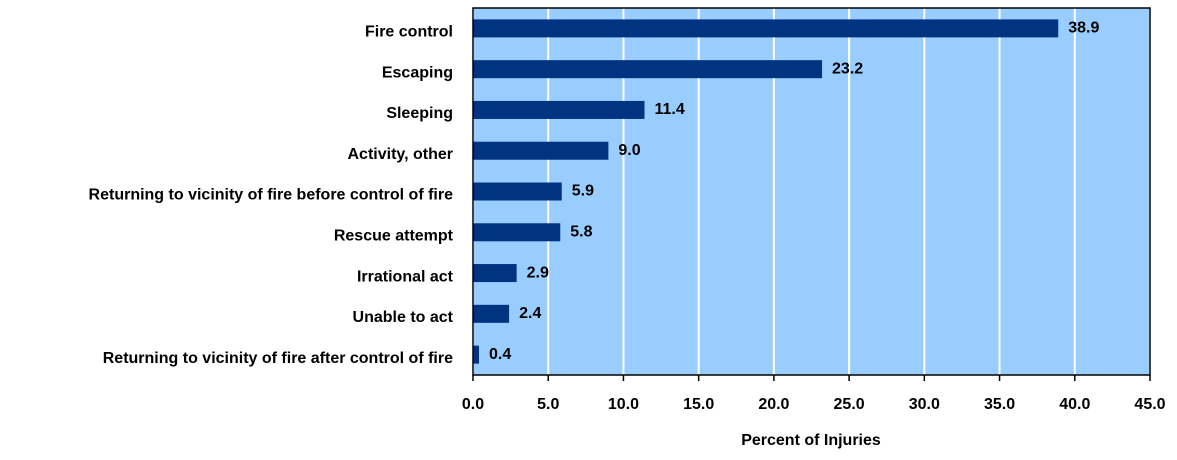 This screenshot has width=1177, height=460. Describe the element at coordinates (1149, 404) in the screenshot. I see `x-tick-label: 45.0` at that location.